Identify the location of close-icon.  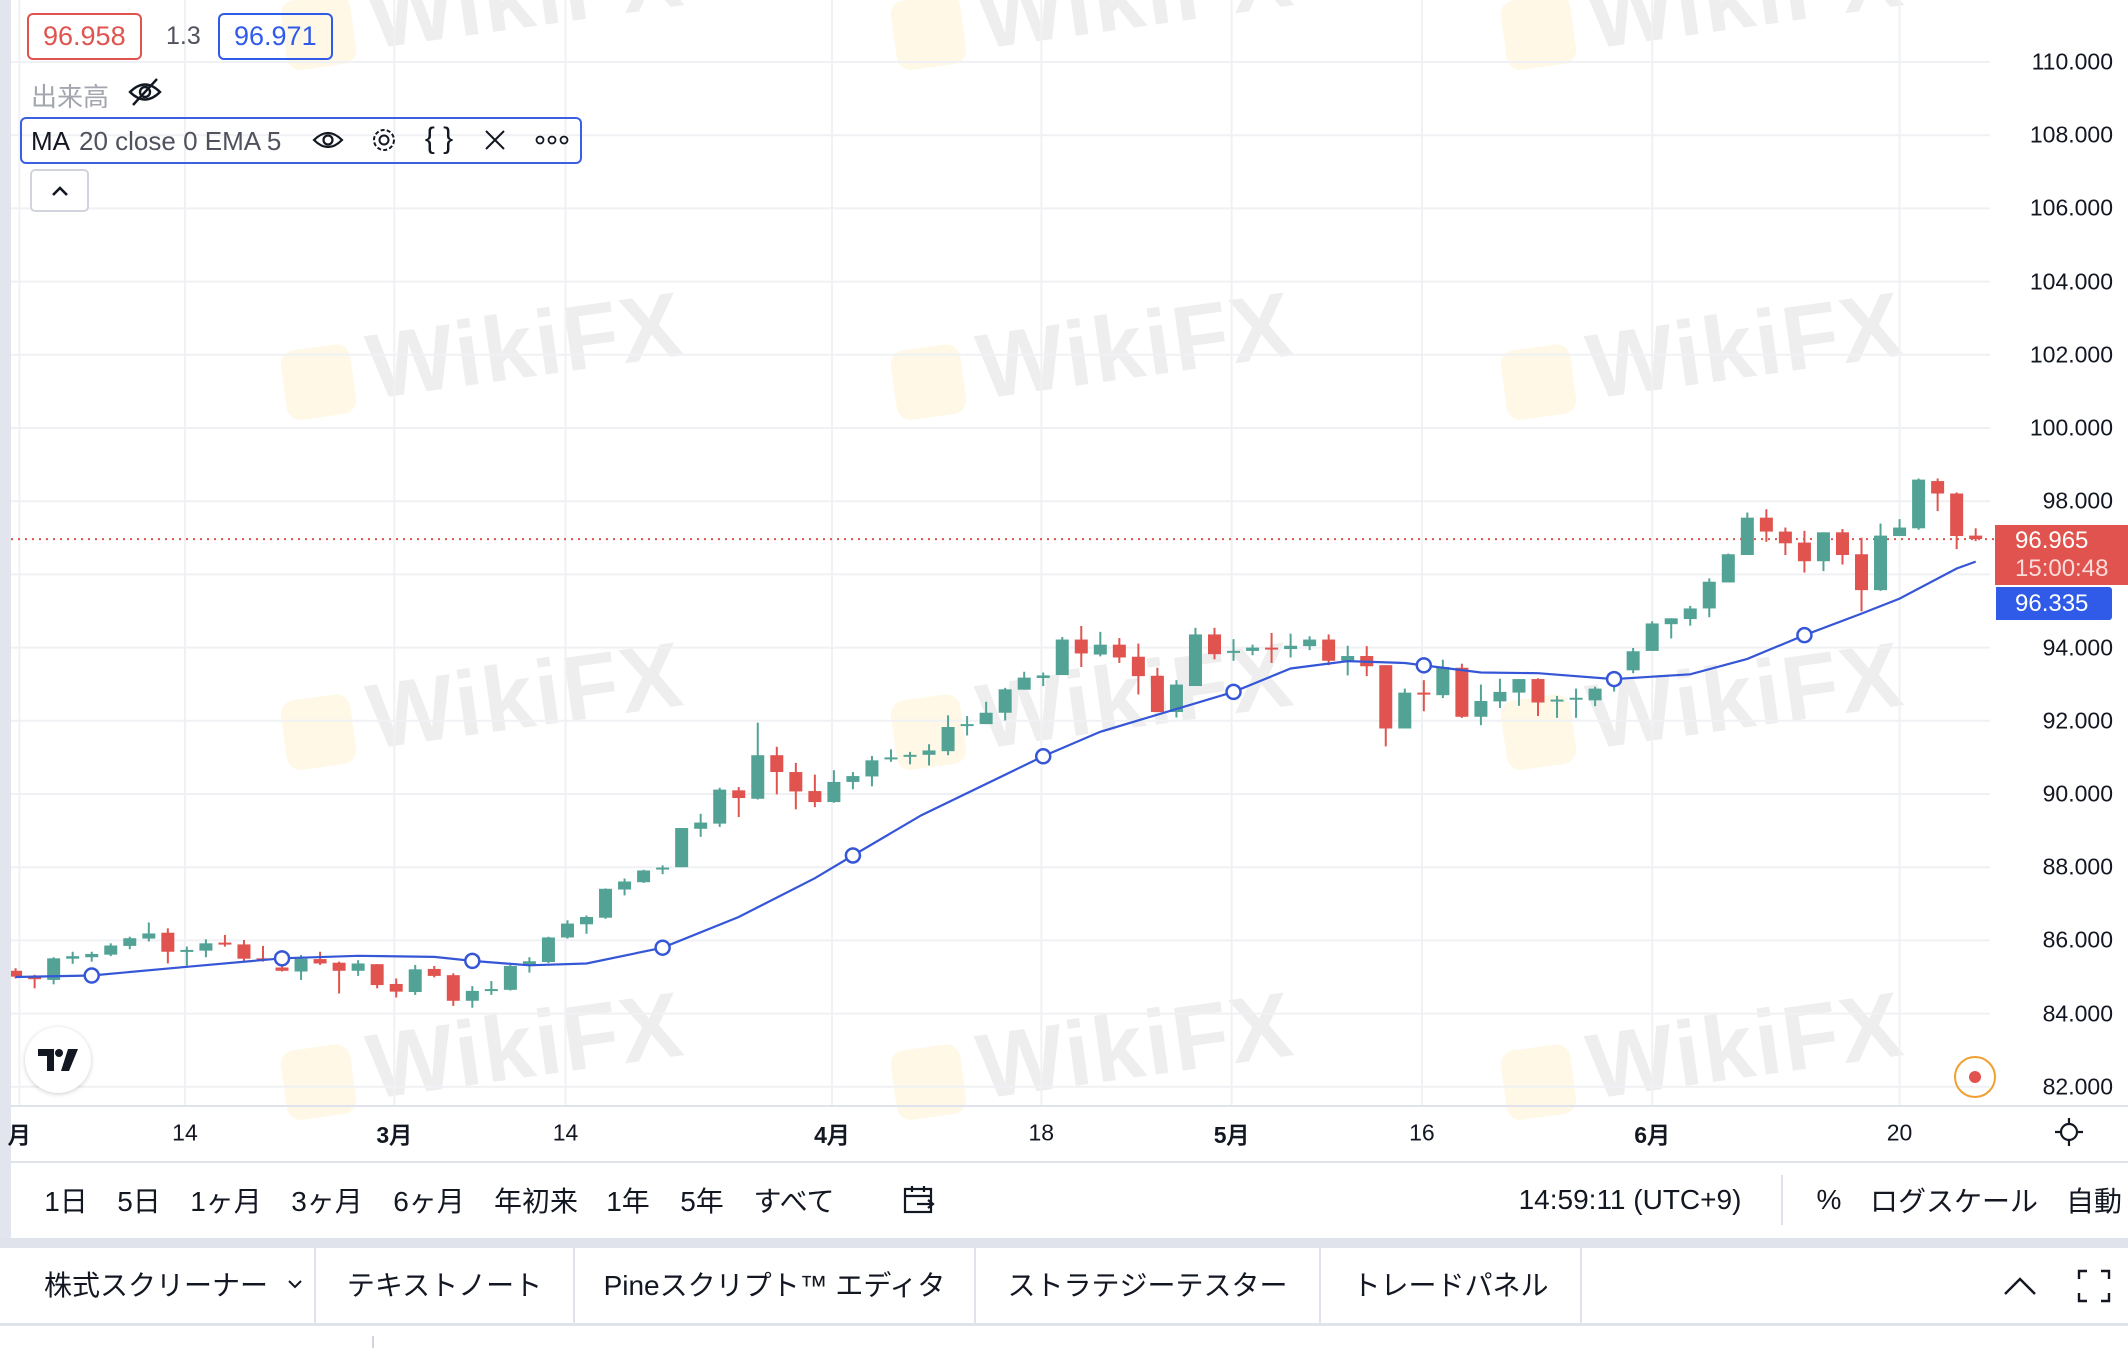
(495, 140).